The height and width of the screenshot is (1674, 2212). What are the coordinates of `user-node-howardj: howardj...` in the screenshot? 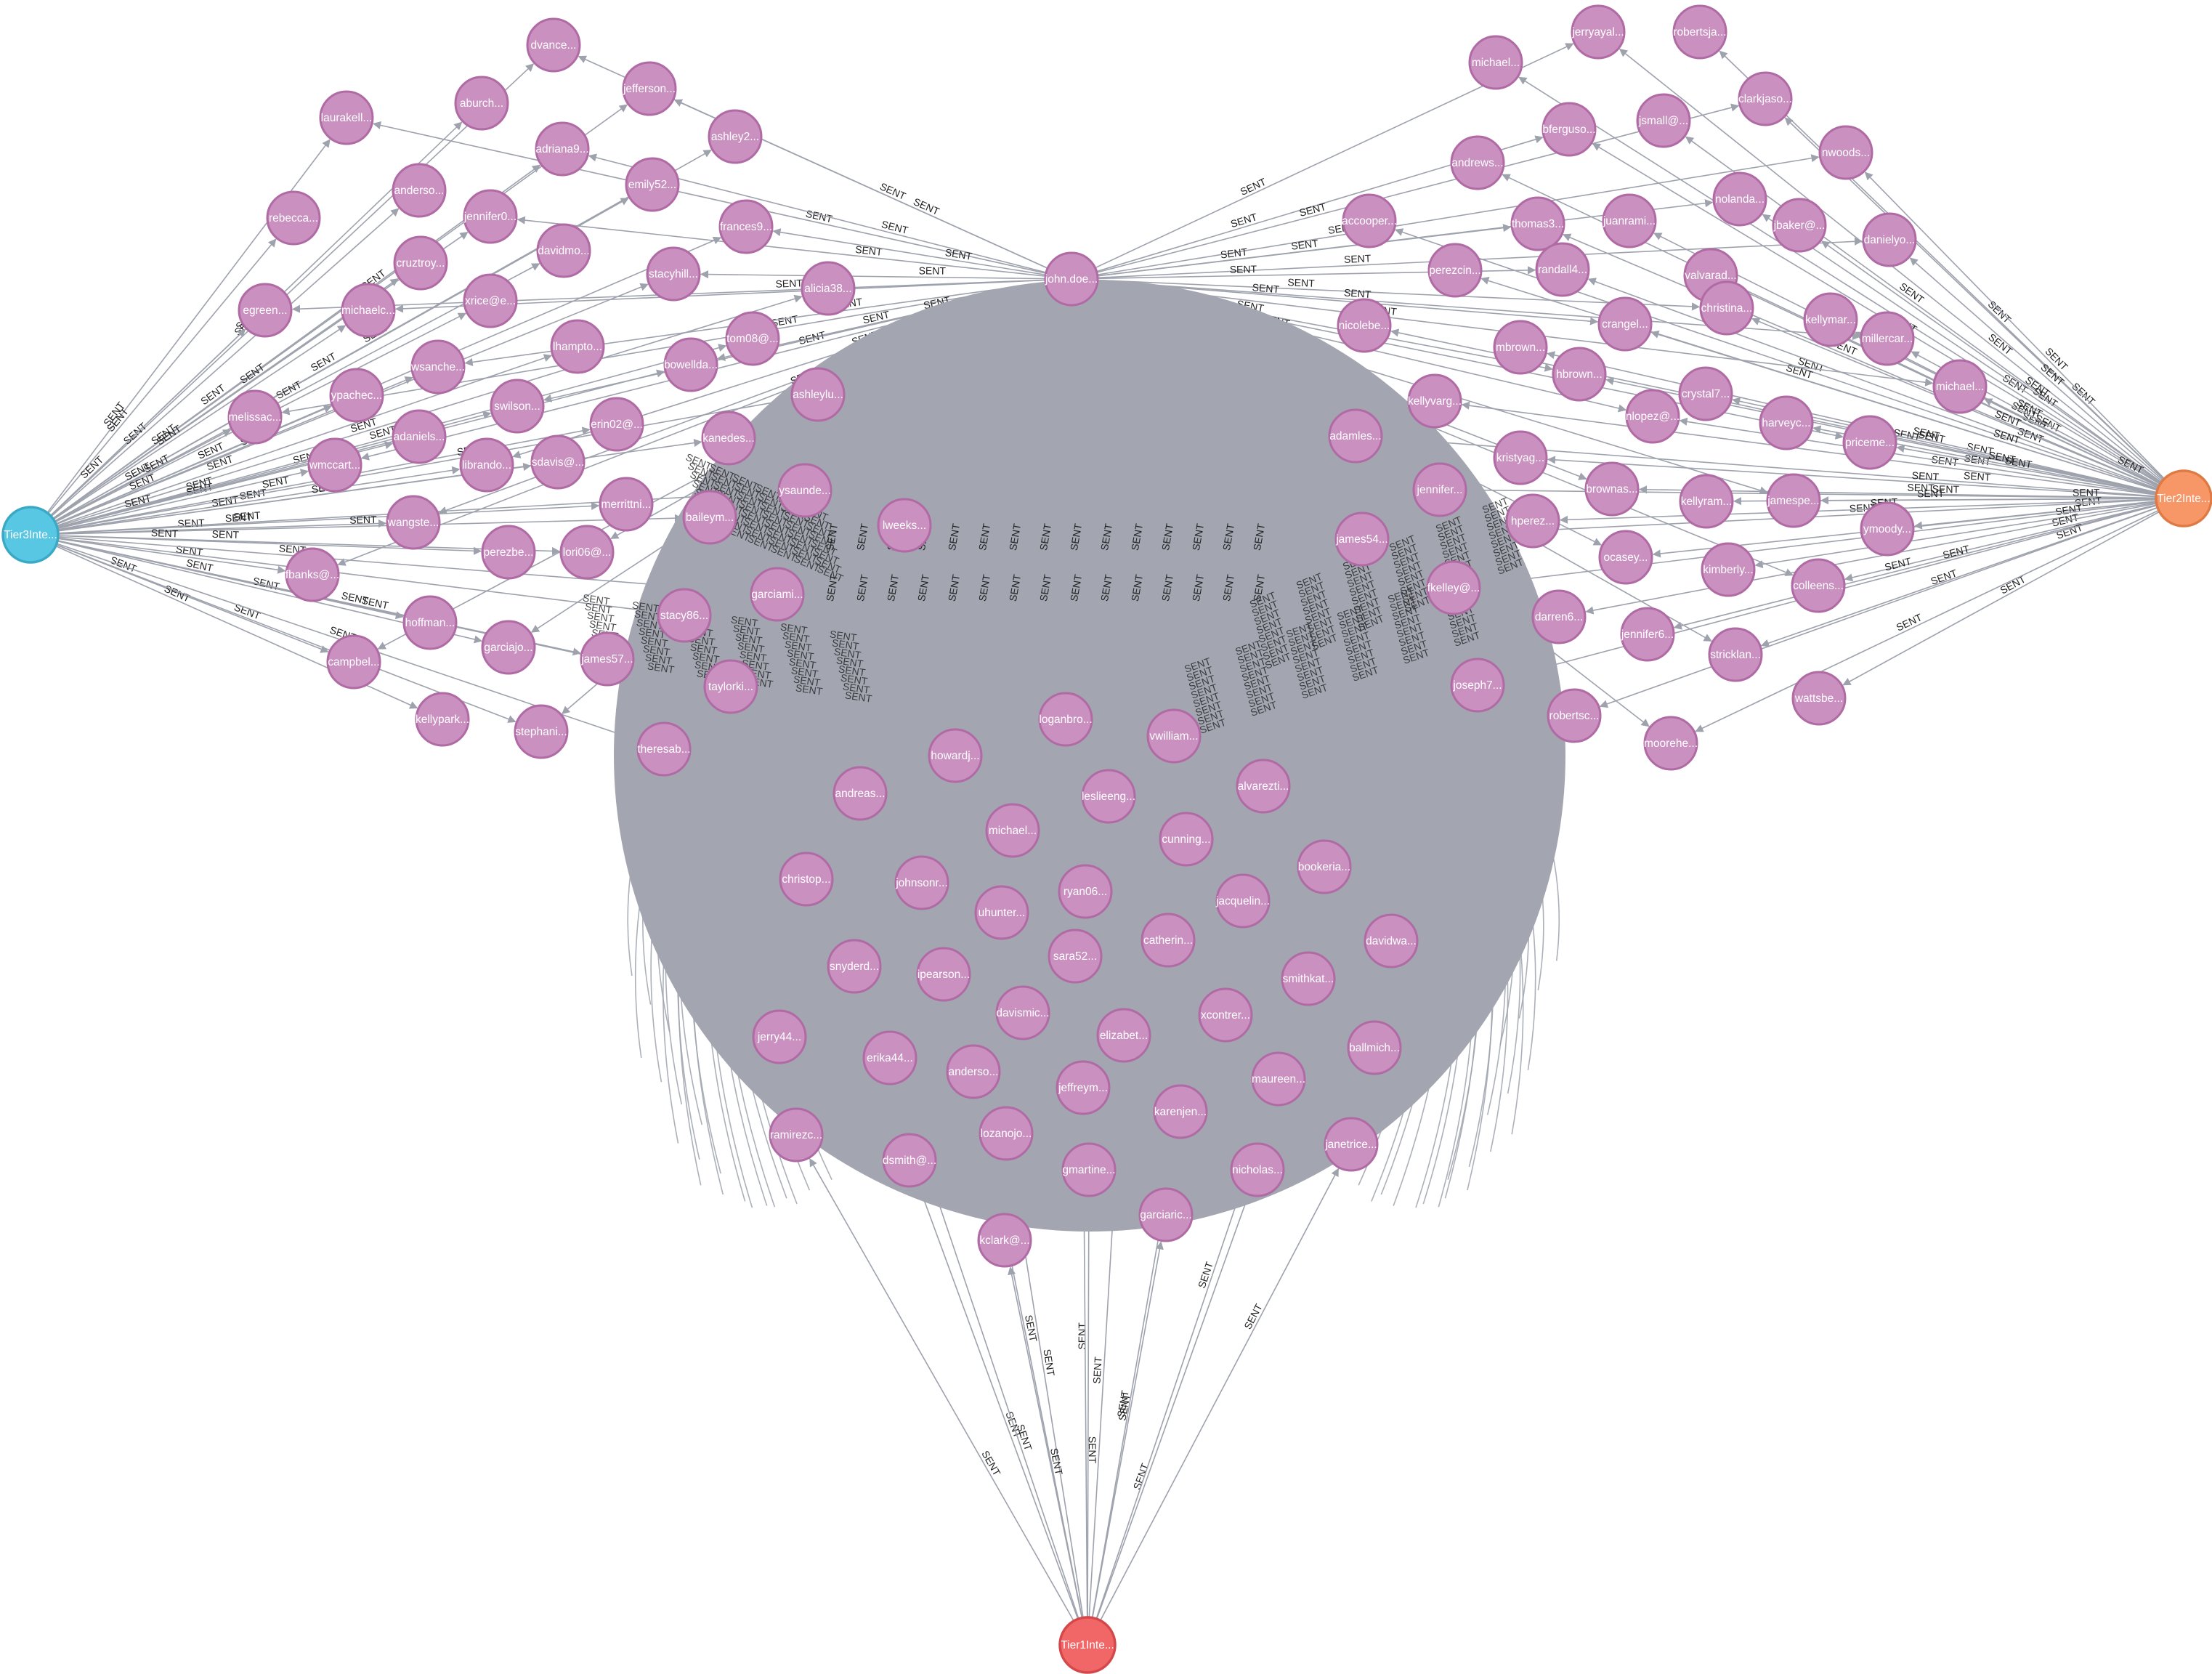 It's located at (956, 756).